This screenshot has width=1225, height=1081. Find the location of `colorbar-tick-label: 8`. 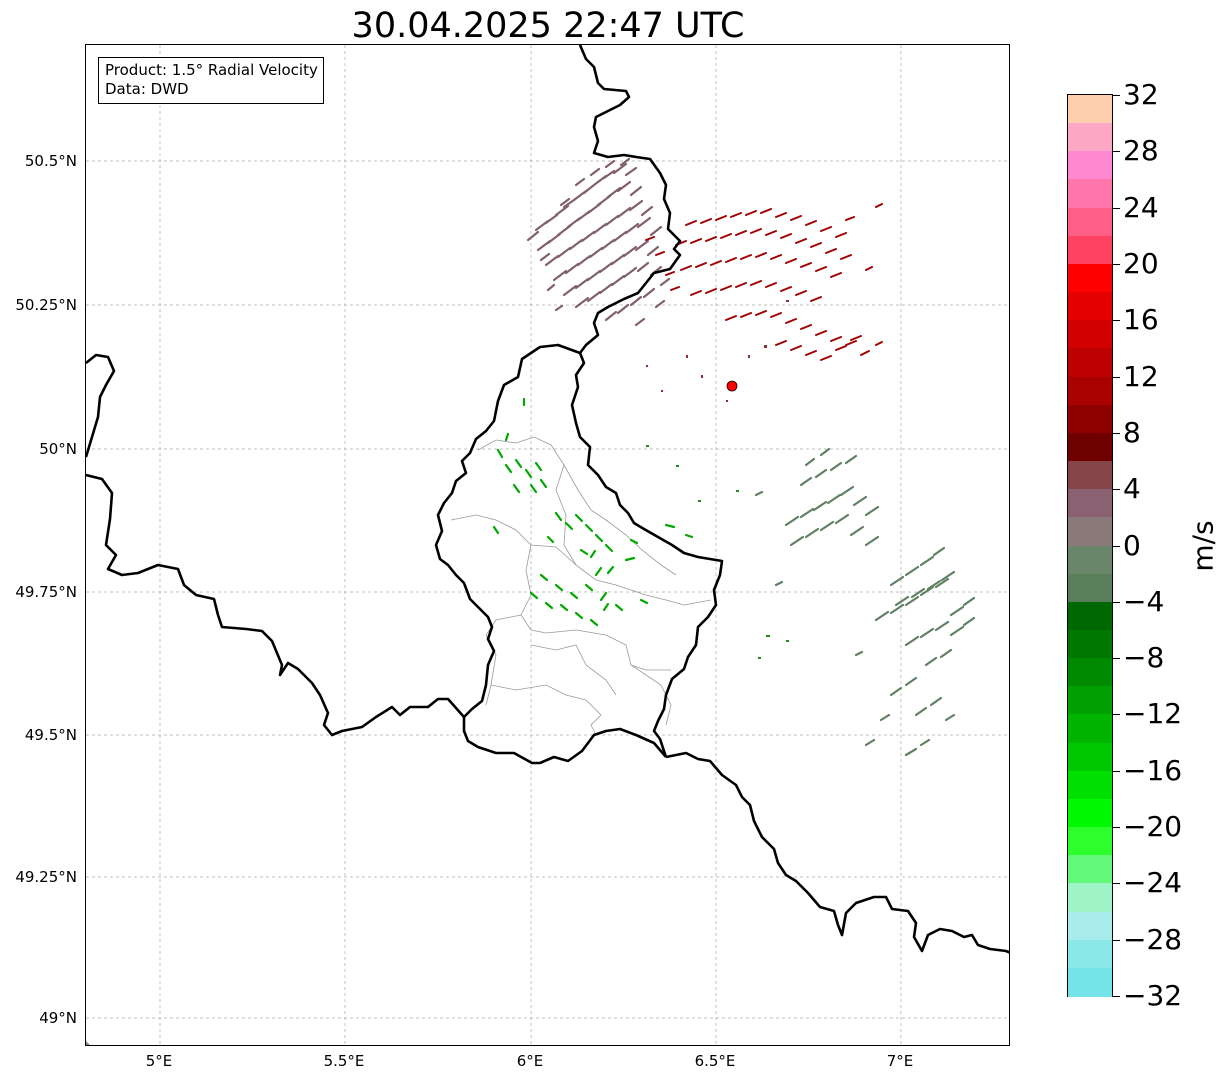

colorbar-tick-label: 8 is located at coordinates (1132, 432).